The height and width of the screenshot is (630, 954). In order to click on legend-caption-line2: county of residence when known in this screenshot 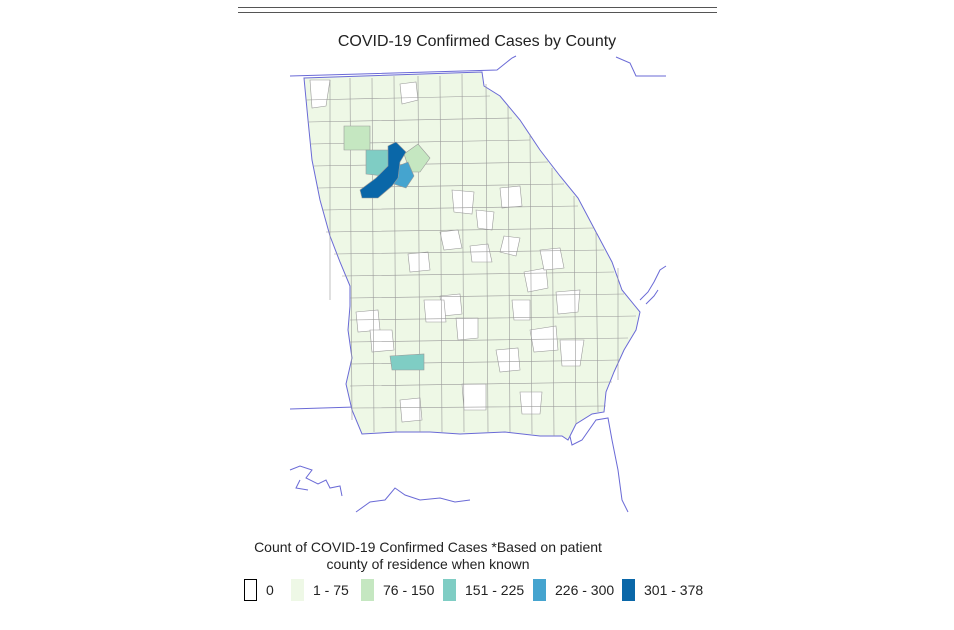, I will do `click(428, 564)`.